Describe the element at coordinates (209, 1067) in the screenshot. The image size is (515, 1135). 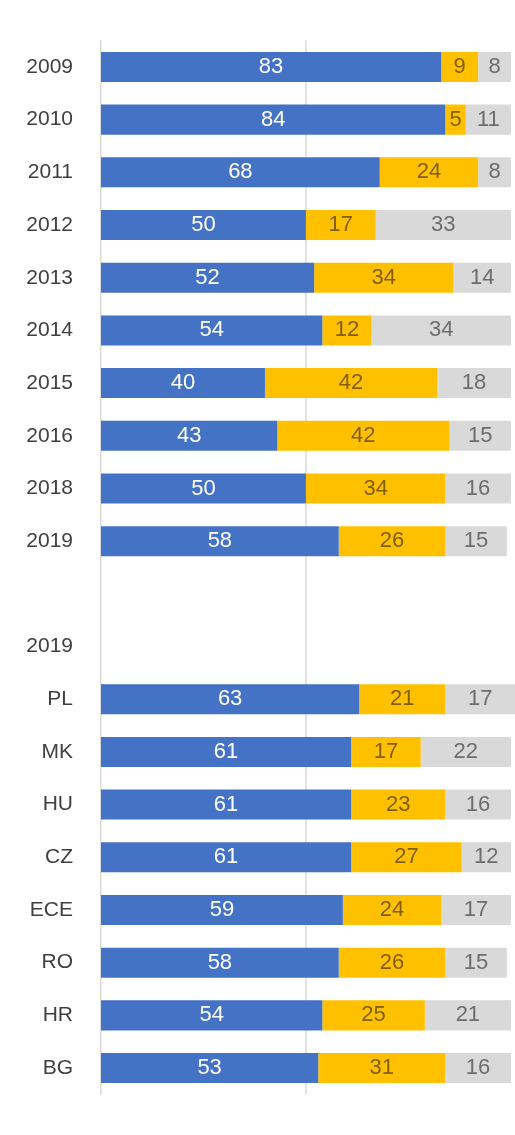
I see `data-label: 53` at that location.